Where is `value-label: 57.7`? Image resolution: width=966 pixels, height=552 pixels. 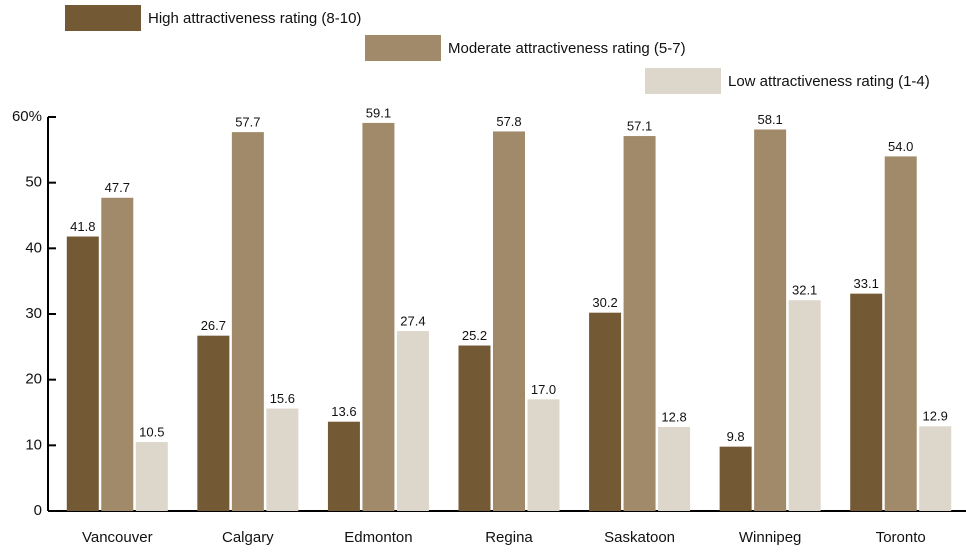
value-label: 57.7 is located at coordinates (247, 122).